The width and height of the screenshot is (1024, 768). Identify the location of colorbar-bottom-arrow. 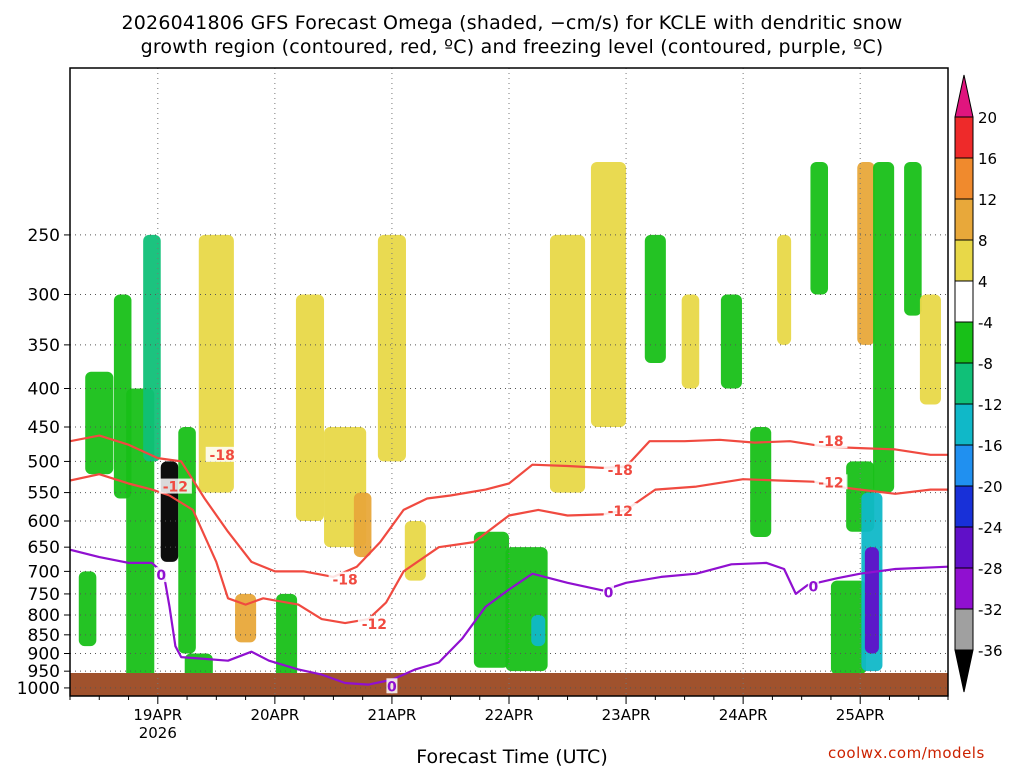
(964, 671).